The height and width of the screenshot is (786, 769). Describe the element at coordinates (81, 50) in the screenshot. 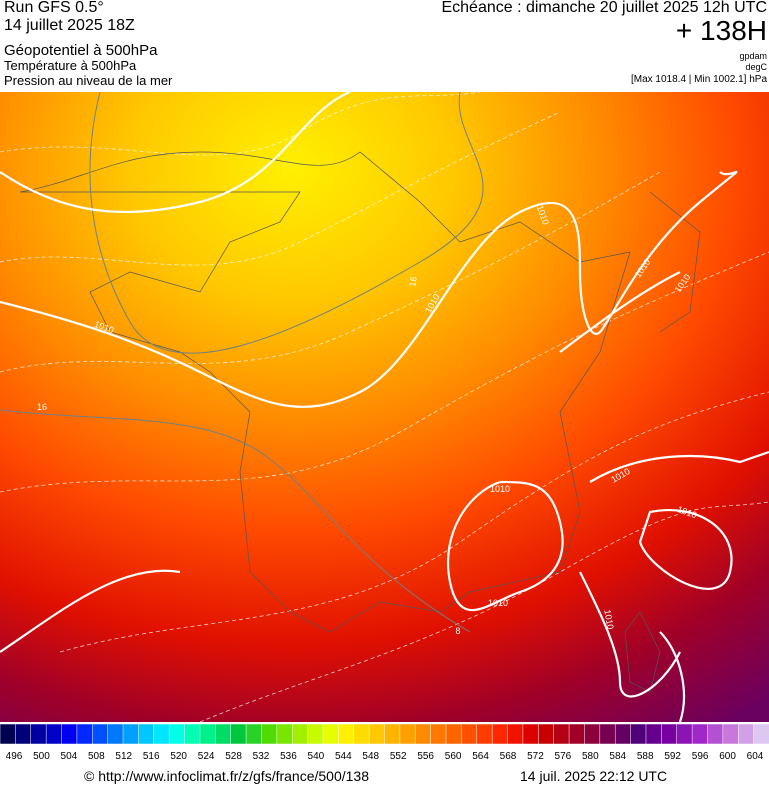

I see `field: Géopotentiel à 500hPa` at that location.